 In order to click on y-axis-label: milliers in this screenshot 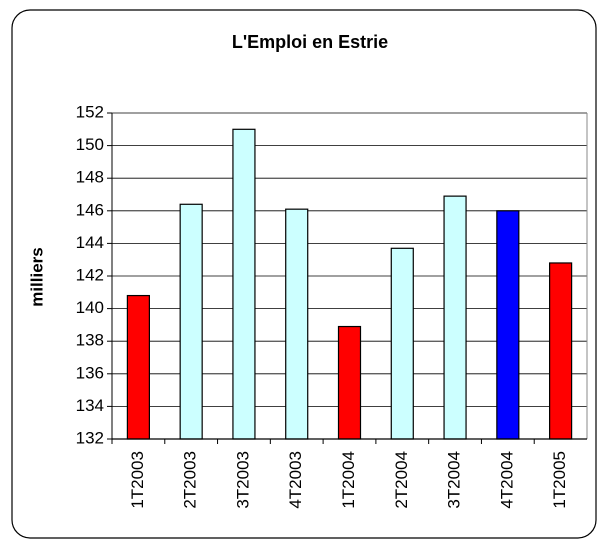, I will do `click(36, 277)`.